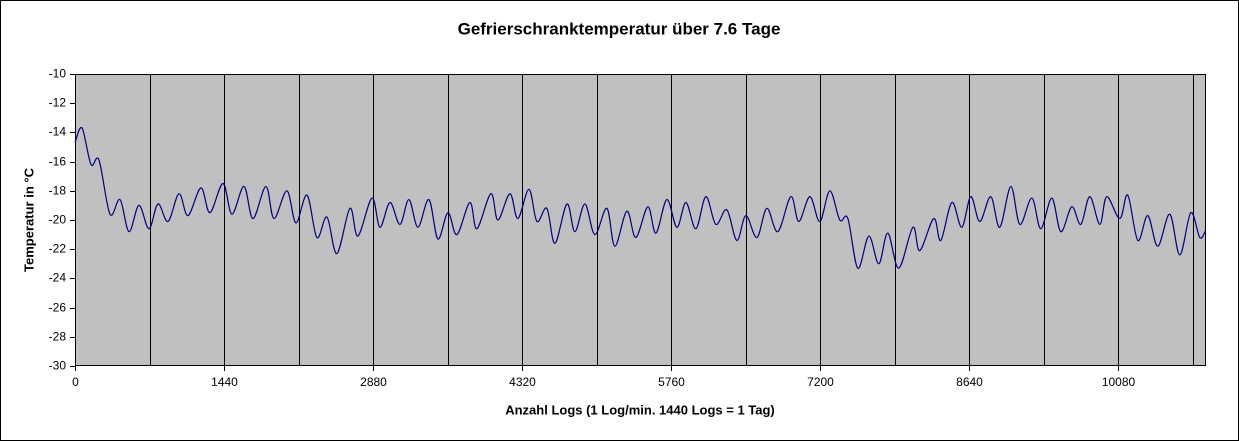 This screenshot has height=441, width=1239. I want to click on x-tick-label: 5760, so click(671, 382).